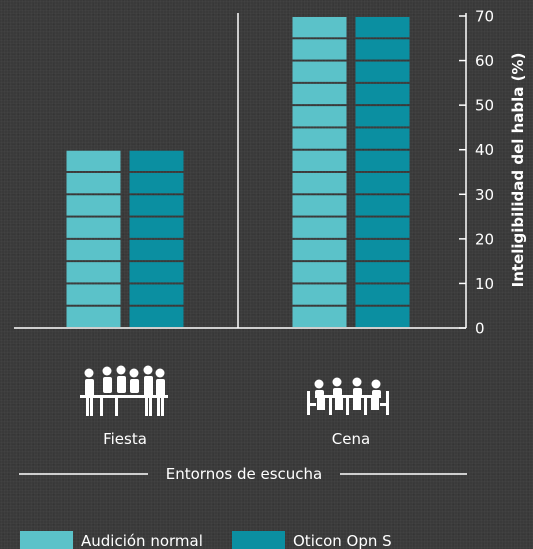  What do you see at coordinates (319, 172) in the screenshot?
I see `bar-cena-audici-n-normal` at bounding box center [319, 172].